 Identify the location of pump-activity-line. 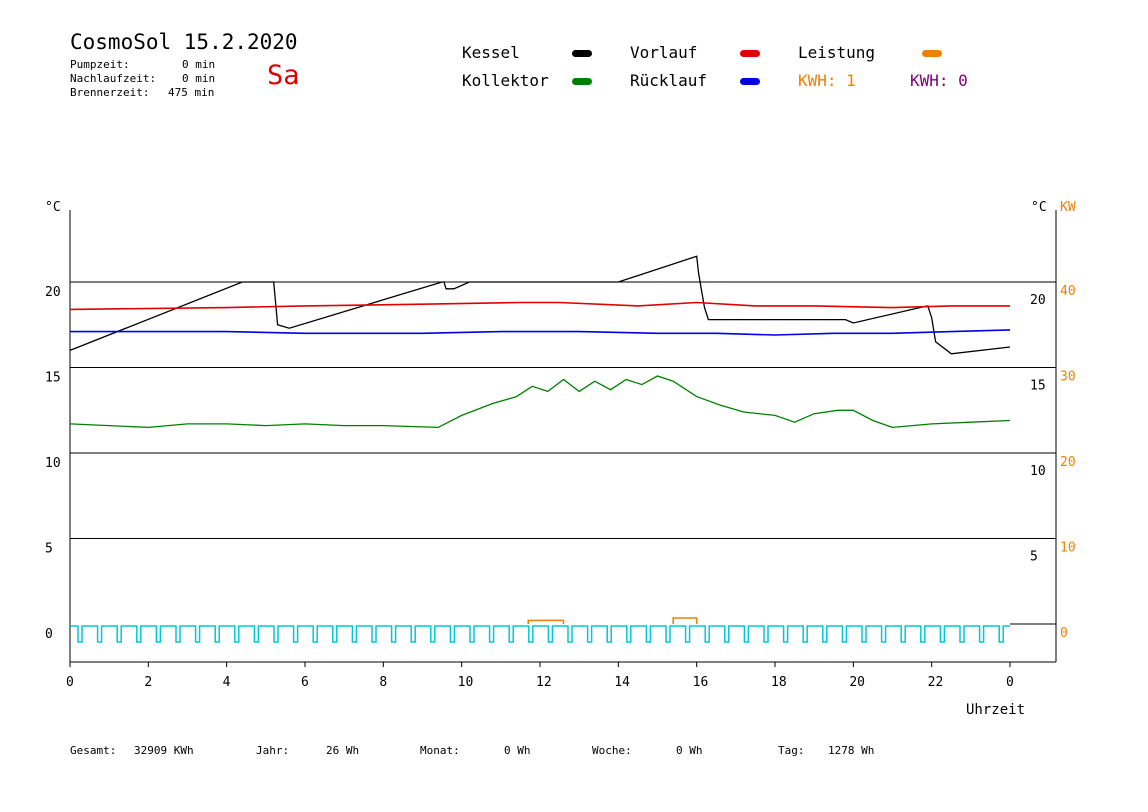
(540, 634).